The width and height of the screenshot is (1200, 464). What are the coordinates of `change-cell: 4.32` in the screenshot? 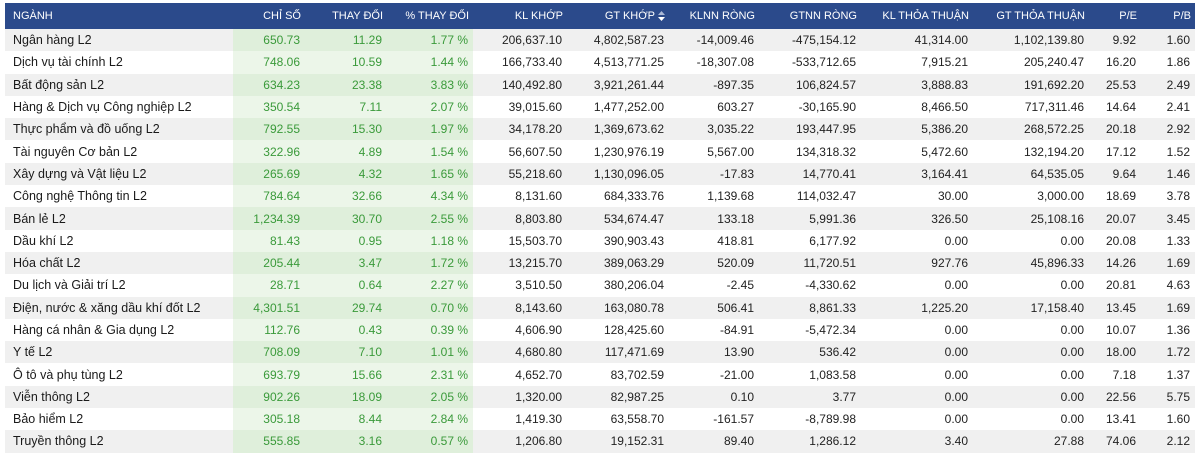 It's located at (346, 174).